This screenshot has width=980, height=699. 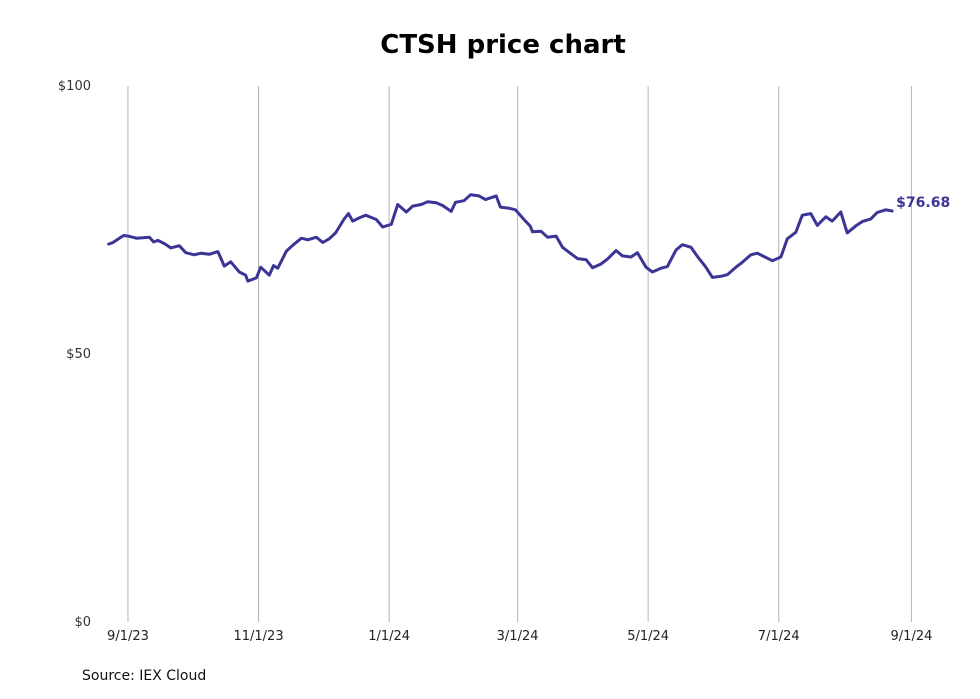 What do you see at coordinates (912, 636) in the screenshot?
I see `x-tick-label: 9/1/24` at bounding box center [912, 636].